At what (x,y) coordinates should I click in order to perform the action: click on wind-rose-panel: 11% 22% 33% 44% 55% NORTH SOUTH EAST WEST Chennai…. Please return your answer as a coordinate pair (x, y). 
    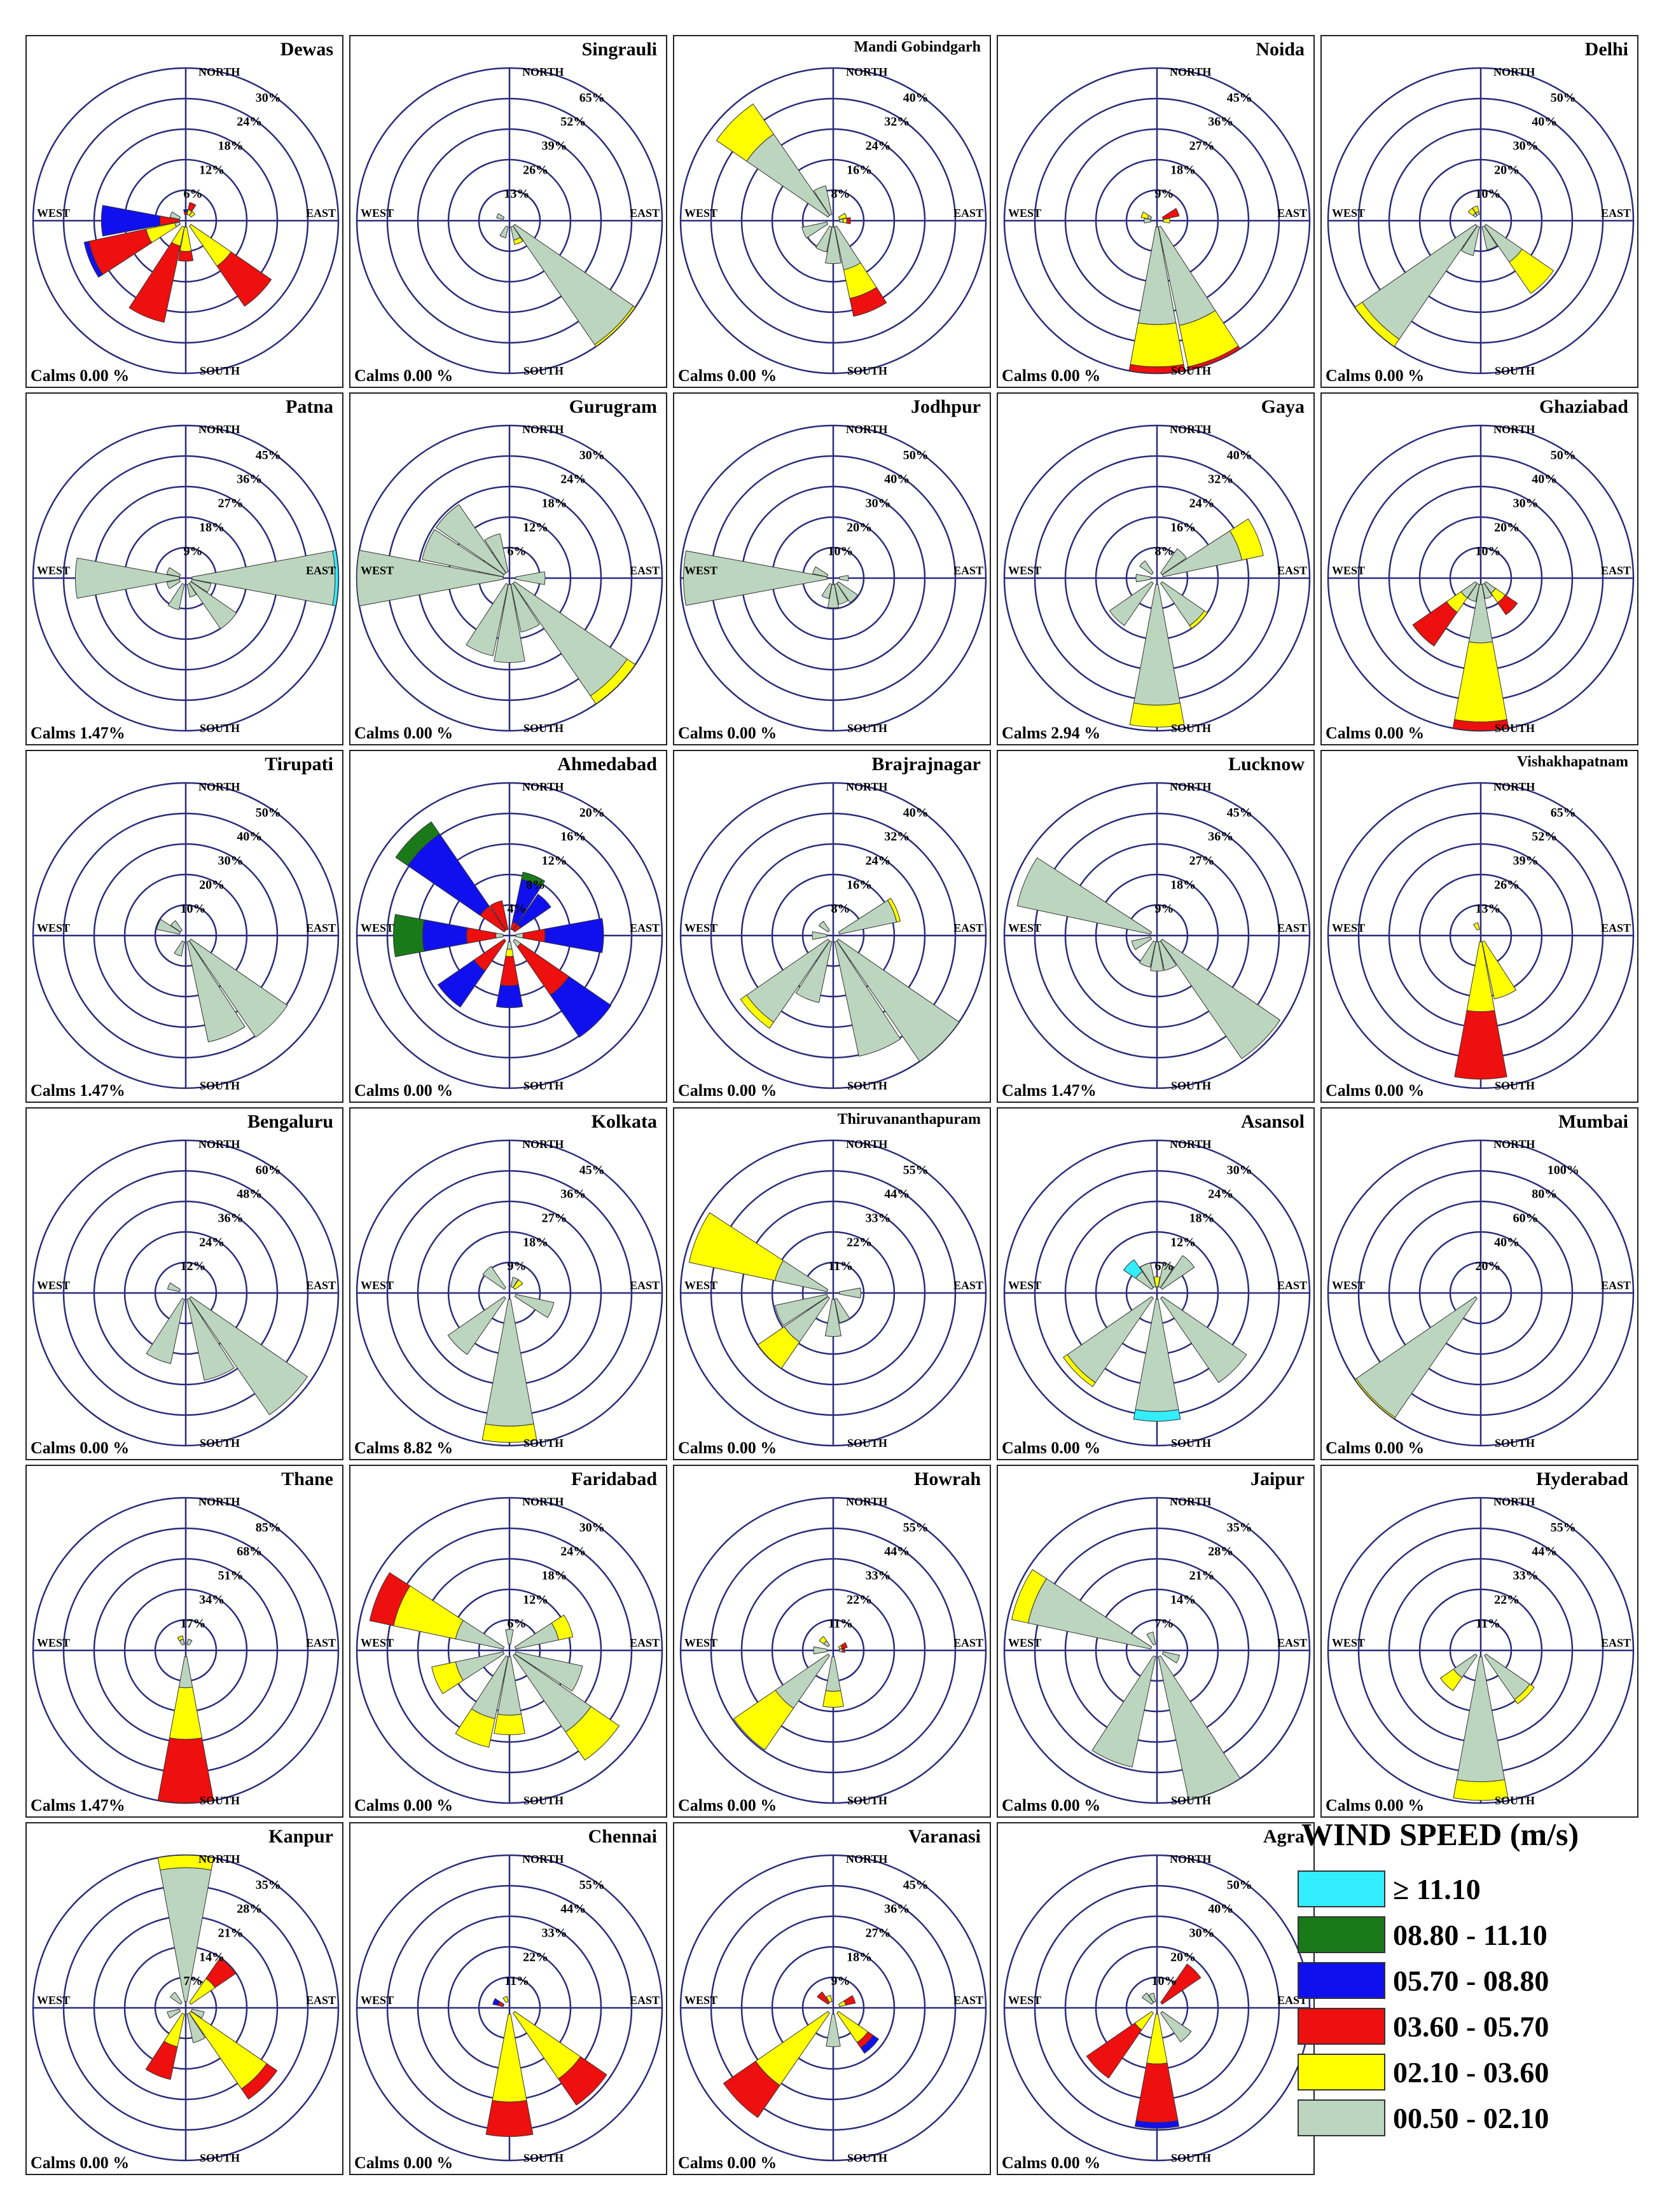
    Looking at the image, I should click on (508, 1999).